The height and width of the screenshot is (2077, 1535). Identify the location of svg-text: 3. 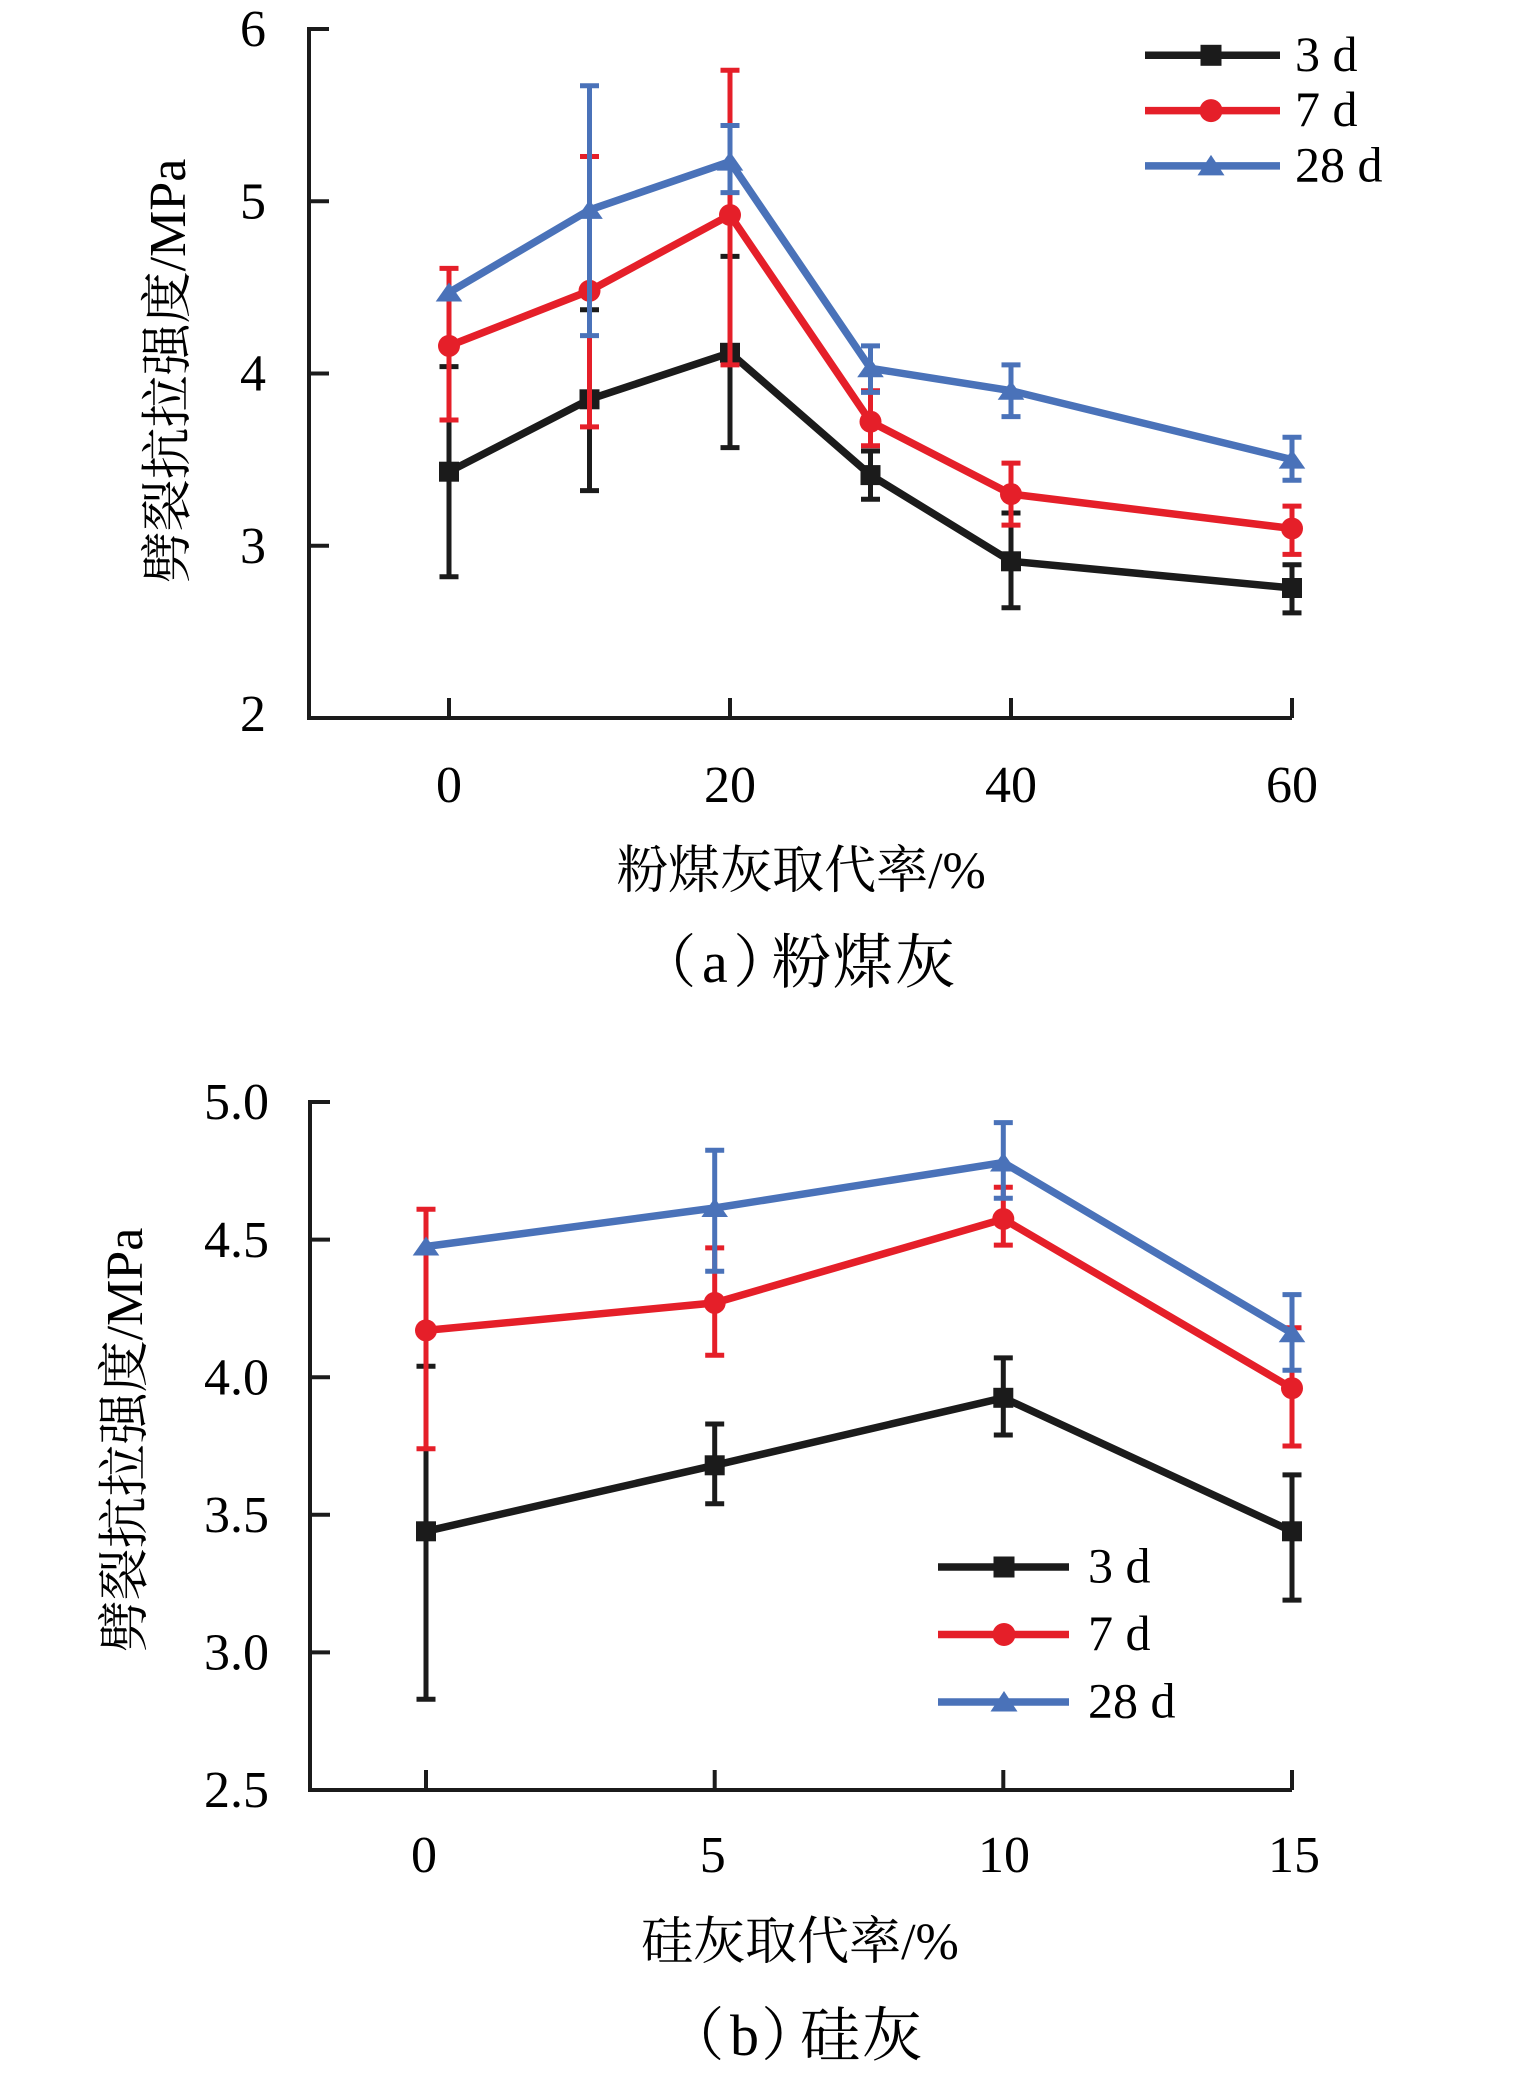
(253, 546).